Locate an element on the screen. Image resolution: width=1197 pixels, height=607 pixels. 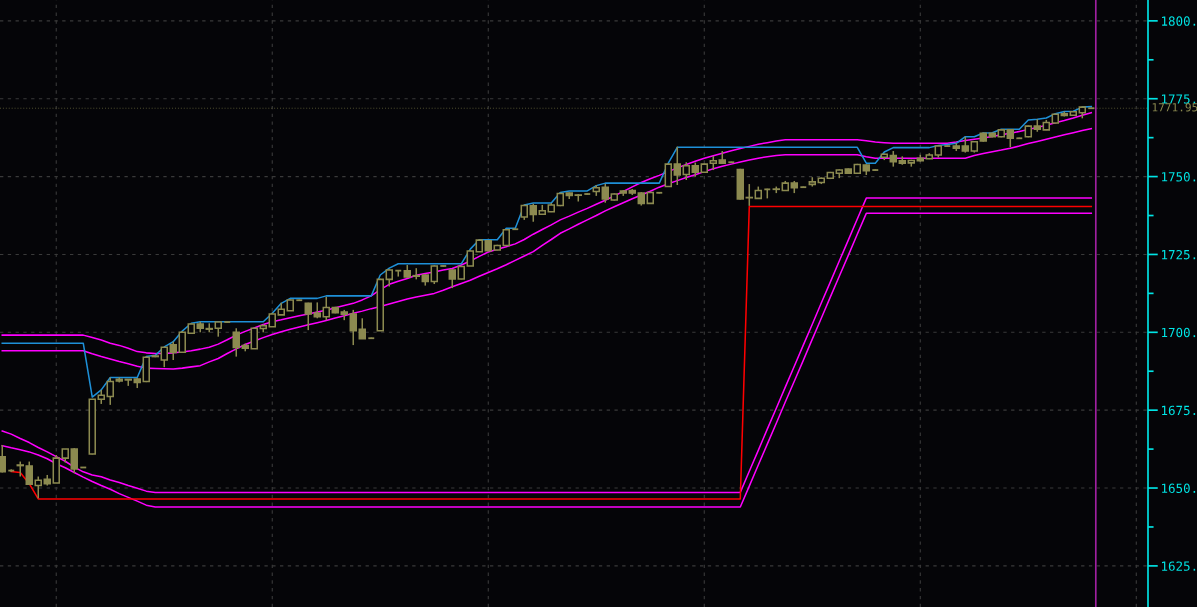
y-tick-label: 1725. is located at coordinates (1179, 254).